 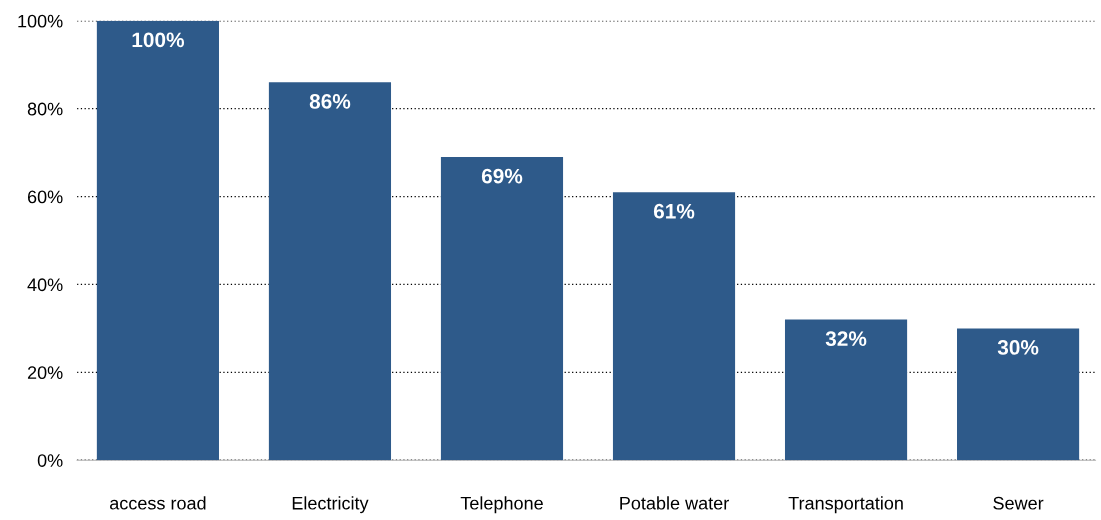 What do you see at coordinates (45, 197) in the screenshot?
I see `y-tick-label: 60%` at bounding box center [45, 197].